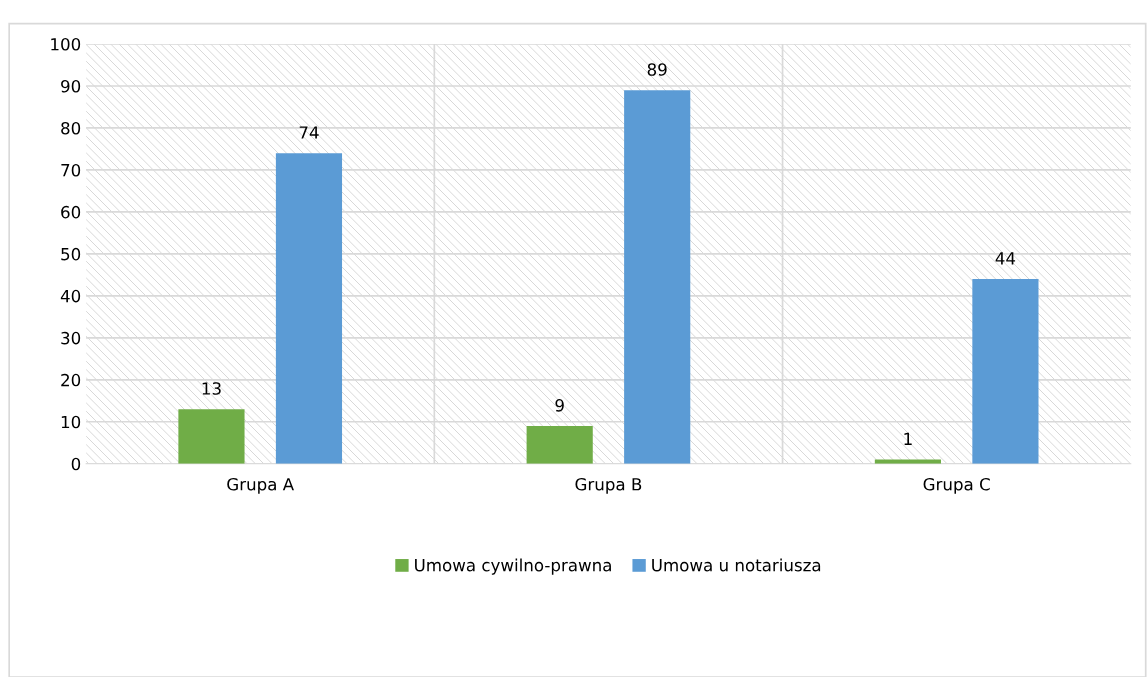 The width and height of the screenshot is (1148, 677). I want to click on data-label: 9, so click(559, 405).